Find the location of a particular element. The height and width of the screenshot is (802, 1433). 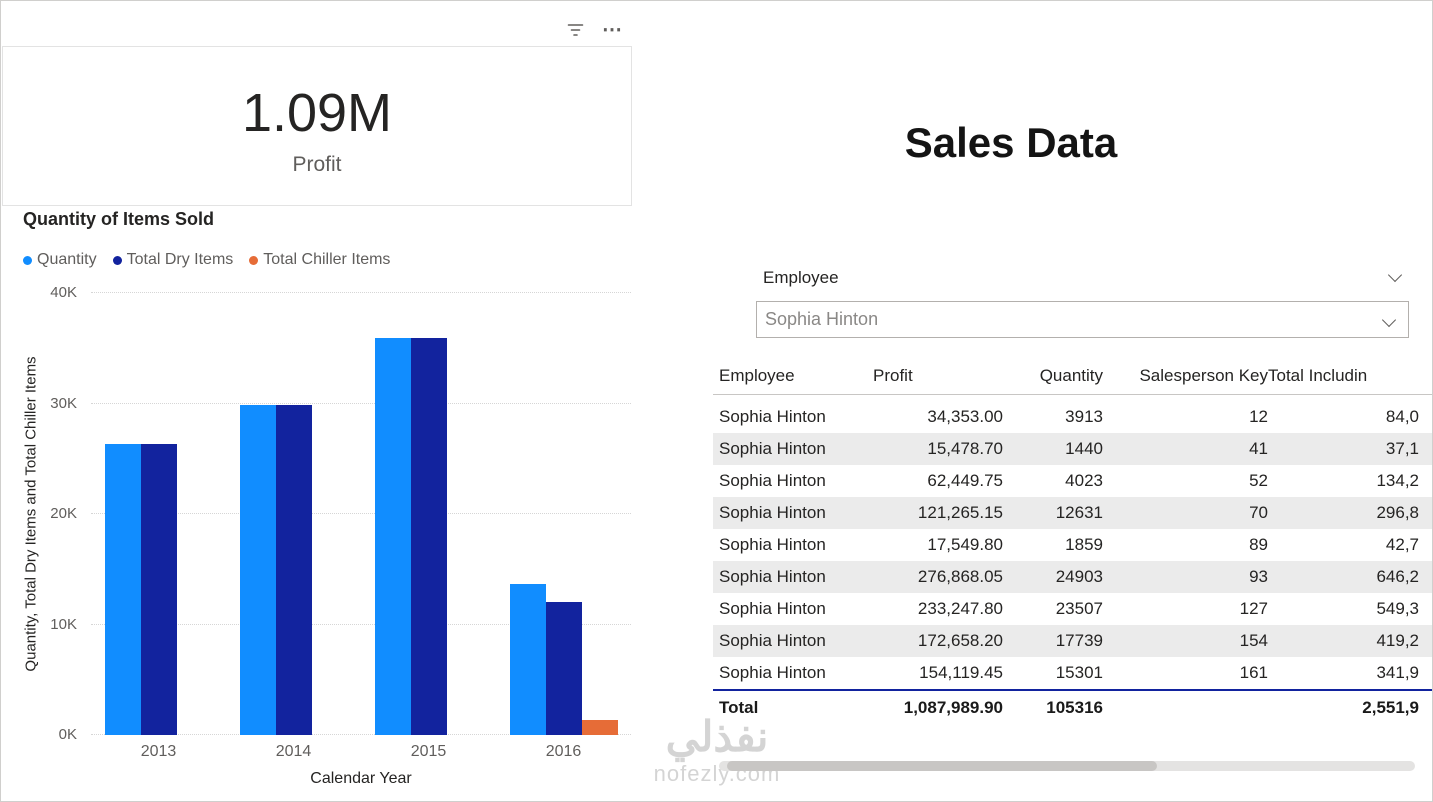

table-row: Sophia Hinton 172,658.20 17739 154 419,2 is located at coordinates (1072, 641).